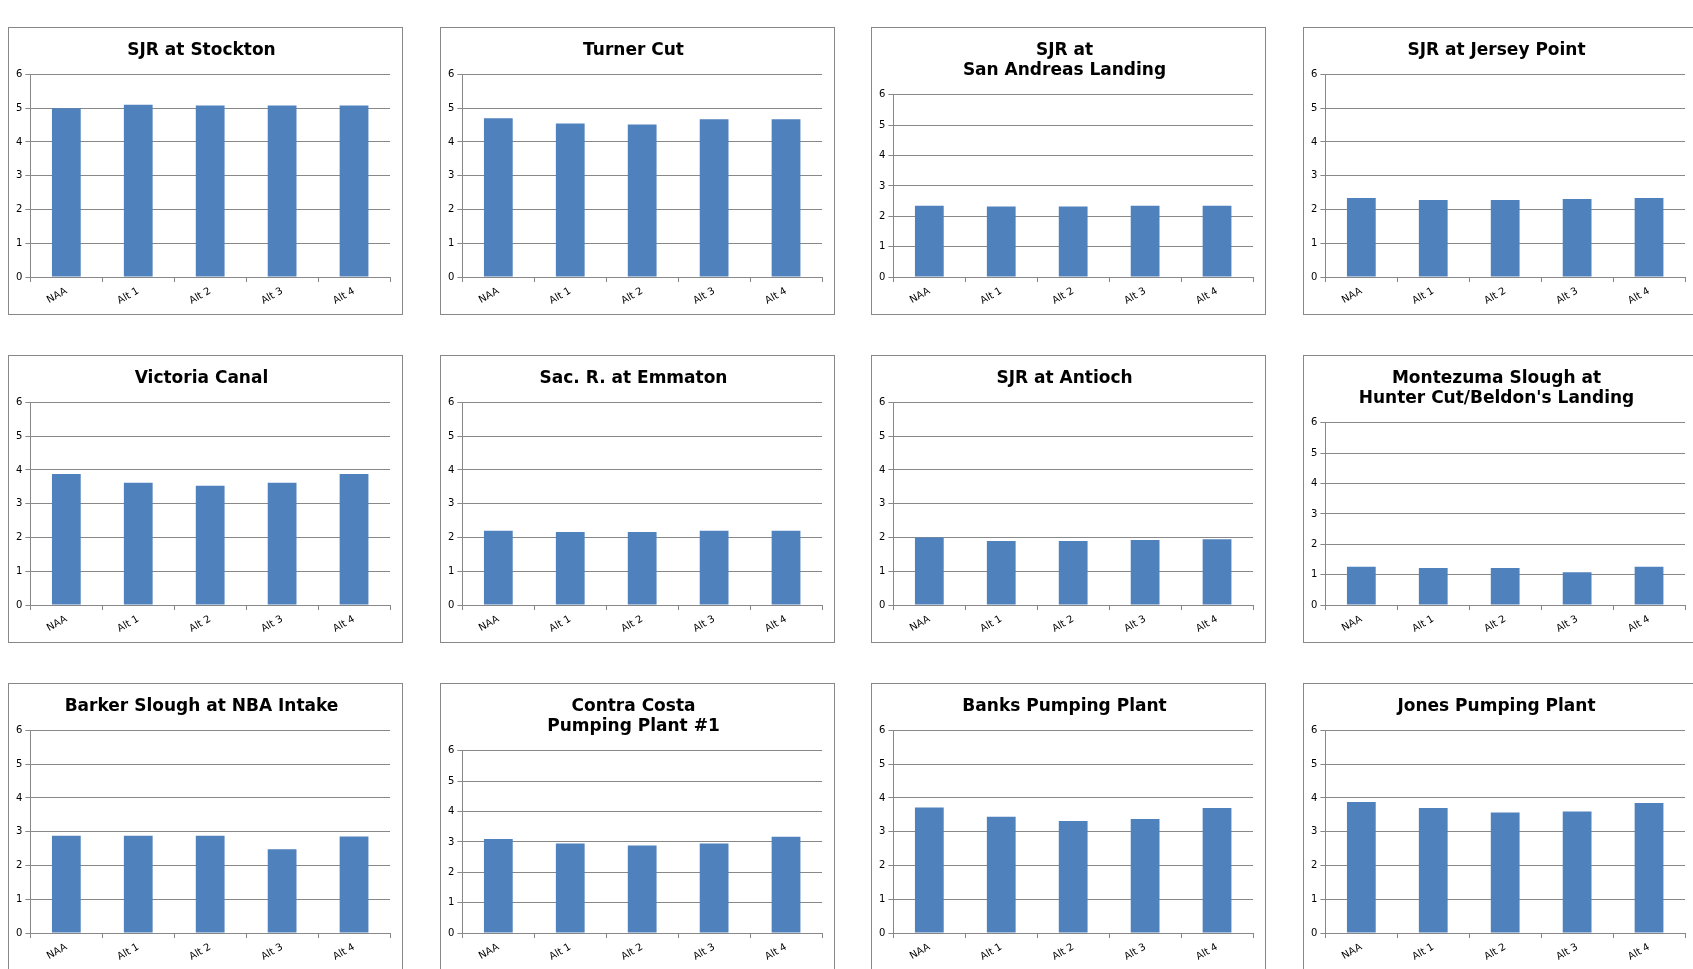 Image resolution: width=1693 pixels, height=969 pixels. I want to click on chart-title: SJR at Antioch, so click(1064, 376).